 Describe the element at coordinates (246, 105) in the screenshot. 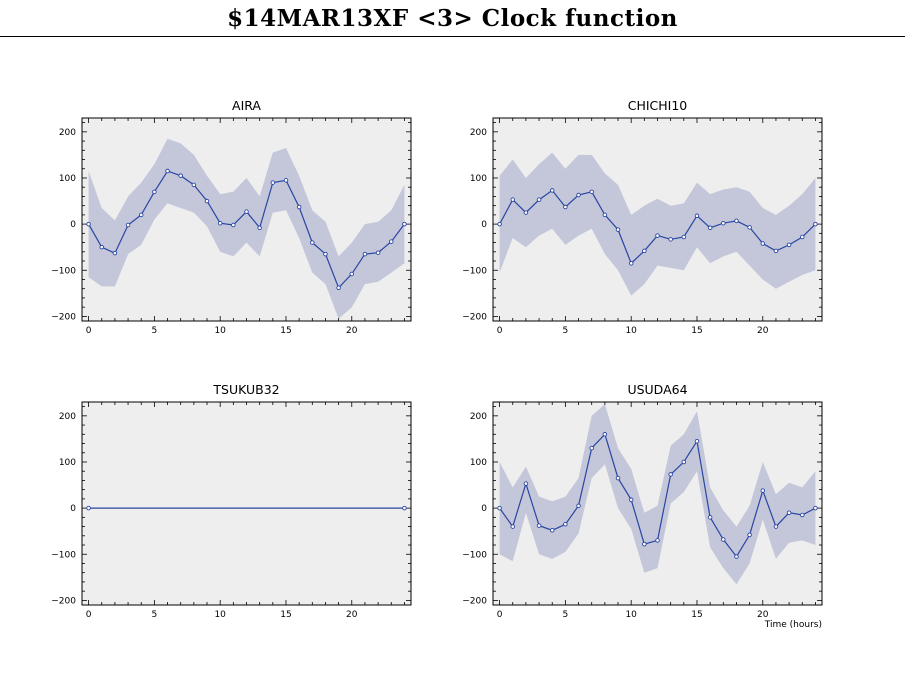

I see `panel-title: AIRA` at that location.